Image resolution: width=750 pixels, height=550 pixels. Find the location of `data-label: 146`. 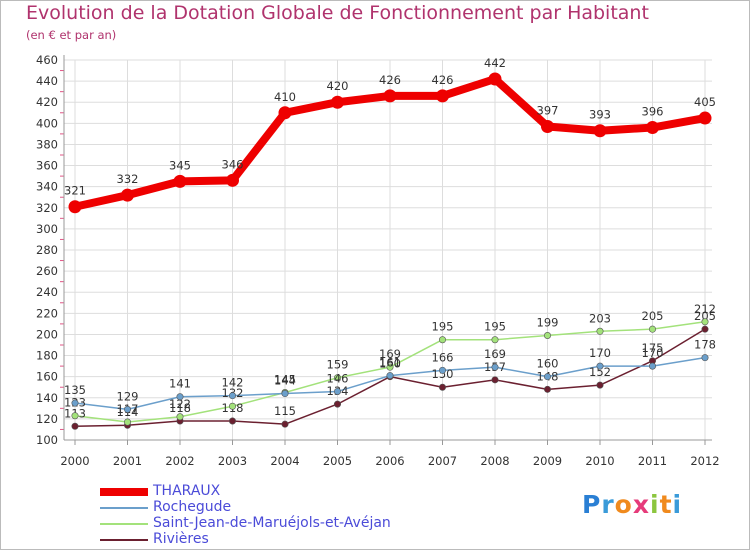

data-label: 146 is located at coordinates (338, 378).